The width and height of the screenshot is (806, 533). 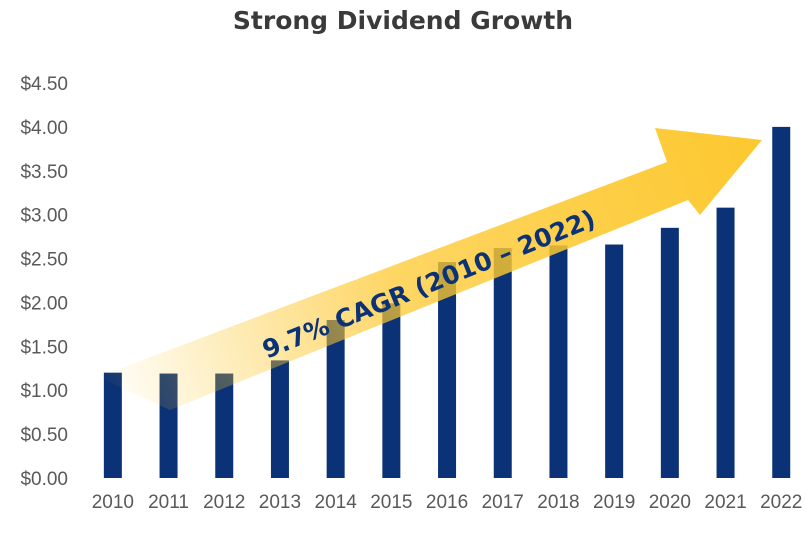 I want to click on y-tick-label: $4.00, so click(x=44, y=128).